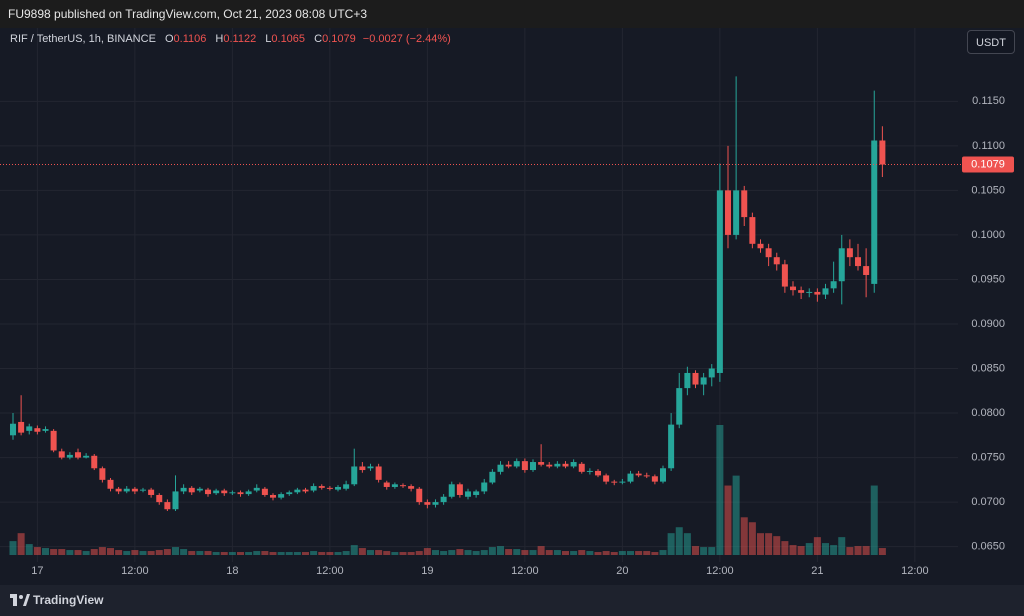  Describe the element at coordinates (988, 502) in the screenshot. I see `y-tick-label: 0.0700` at that location.